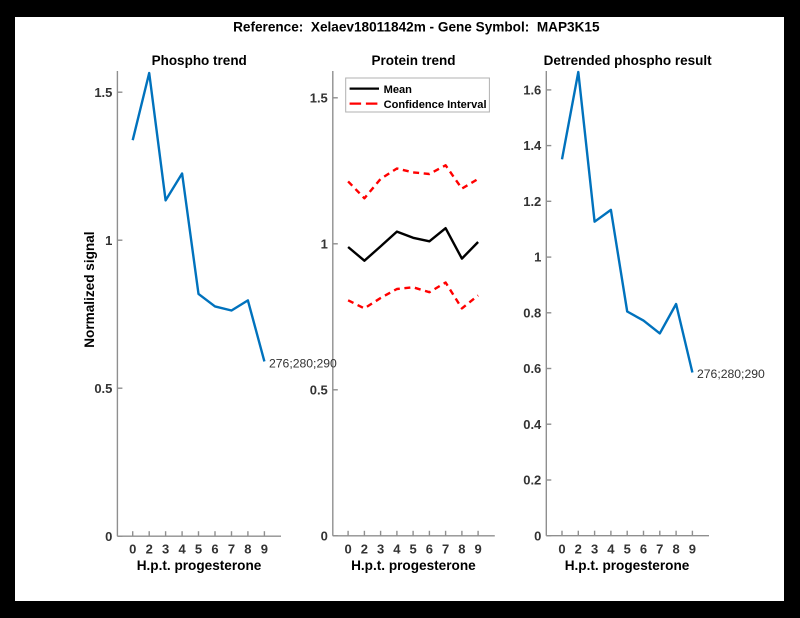 The height and width of the screenshot is (618, 800). What do you see at coordinates (532, 368) in the screenshot?
I see `svg-text: 0.6` at bounding box center [532, 368].